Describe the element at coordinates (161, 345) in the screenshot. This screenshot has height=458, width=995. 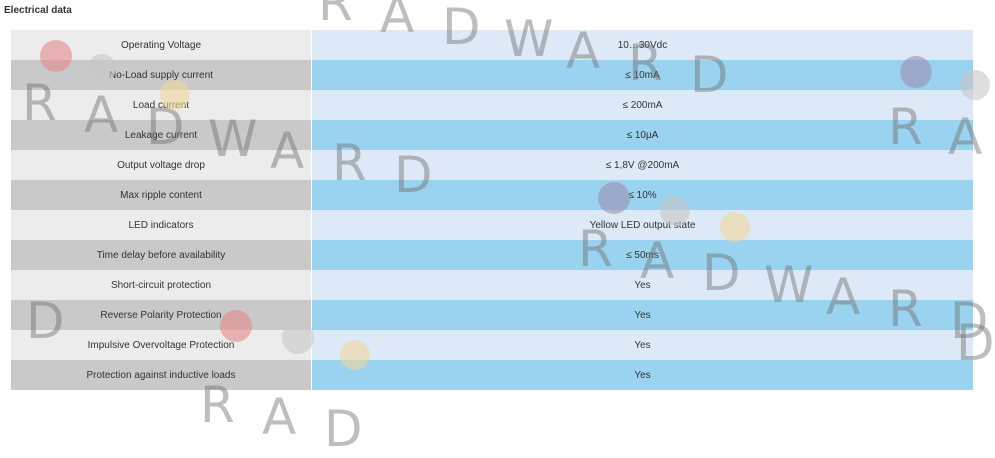
I see `row-label: Impulsive Overvoltage Protection` at that location.